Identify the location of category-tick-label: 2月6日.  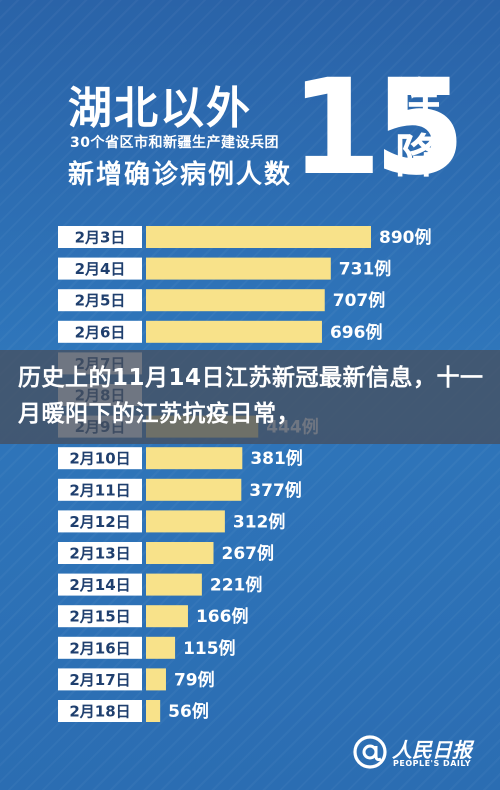
(100, 332).